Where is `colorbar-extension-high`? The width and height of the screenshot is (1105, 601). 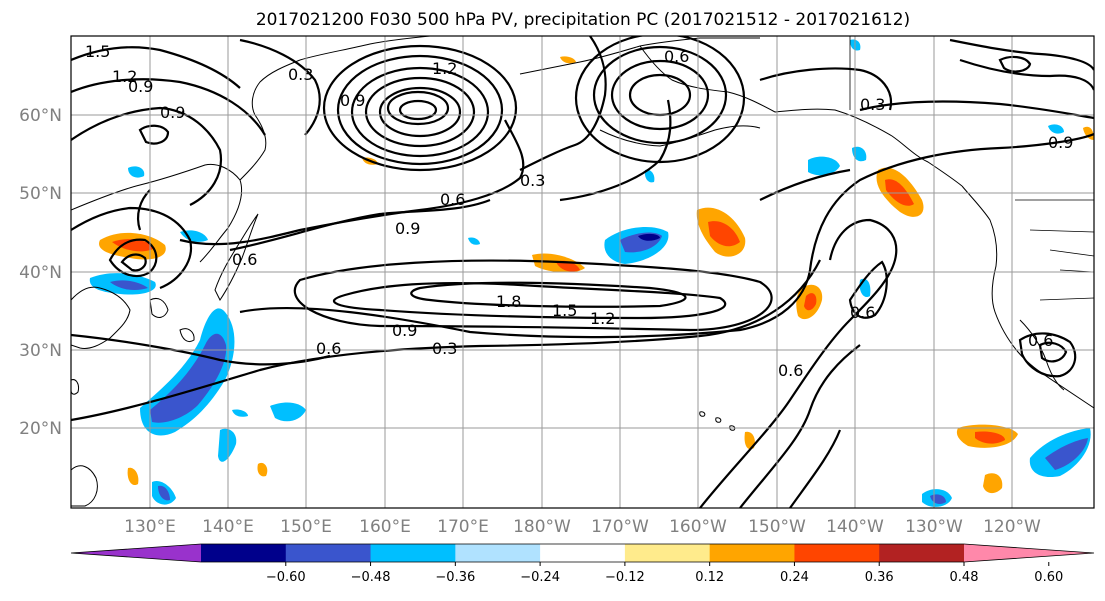
colorbar-extension-high is located at coordinates (1029, 553).